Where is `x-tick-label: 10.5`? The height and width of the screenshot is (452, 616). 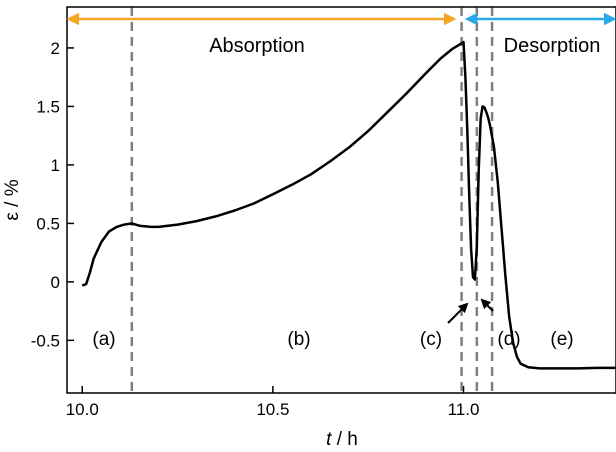 x-tick-label: 10.5 is located at coordinates (272, 409).